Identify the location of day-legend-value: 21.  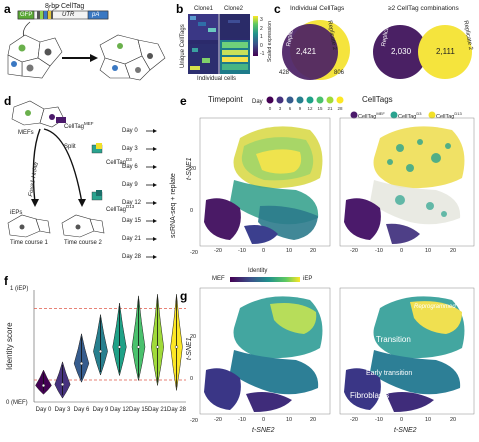
(330, 108).